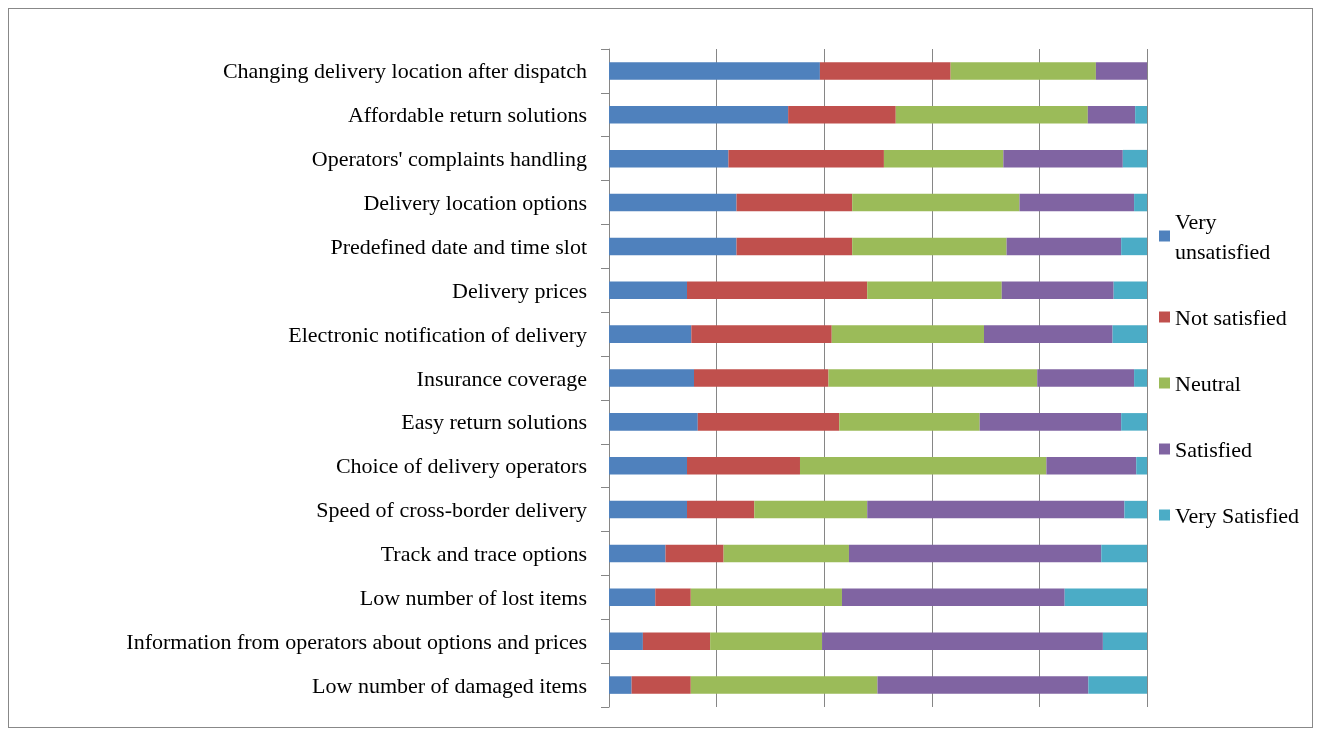  What do you see at coordinates (461, 466) in the screenshot?
I see `y-tick-label: Choice of delivery operators` at bounding box center [461, 466].